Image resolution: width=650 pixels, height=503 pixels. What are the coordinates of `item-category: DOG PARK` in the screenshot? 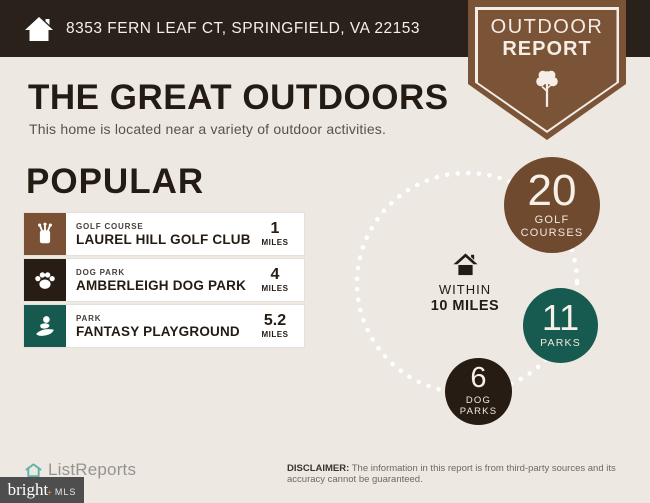 It's located at (100, 272).